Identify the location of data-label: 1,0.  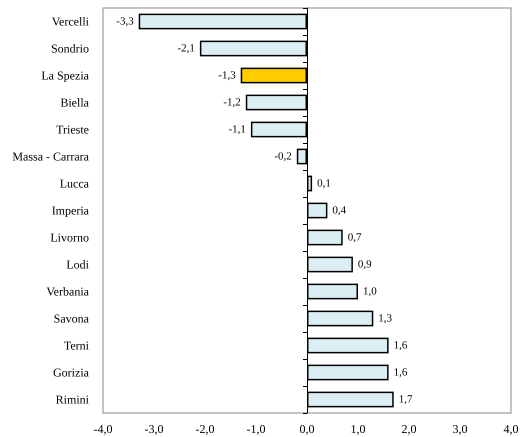
(370, 292).